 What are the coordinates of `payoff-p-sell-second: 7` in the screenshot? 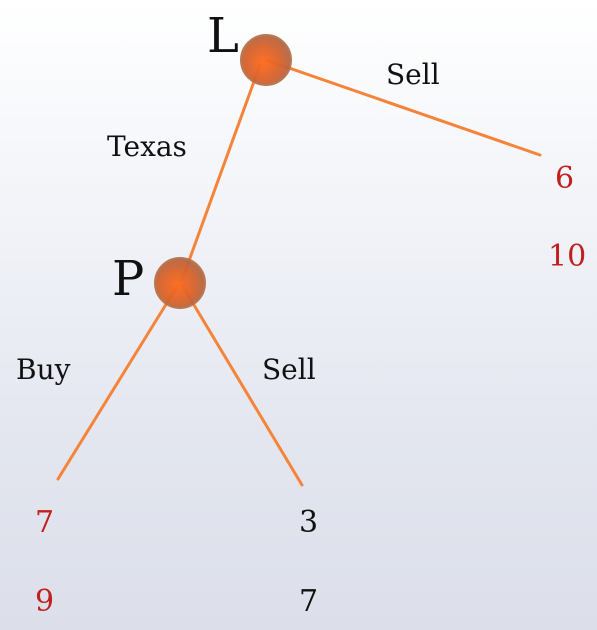 It's located at (309, 601).